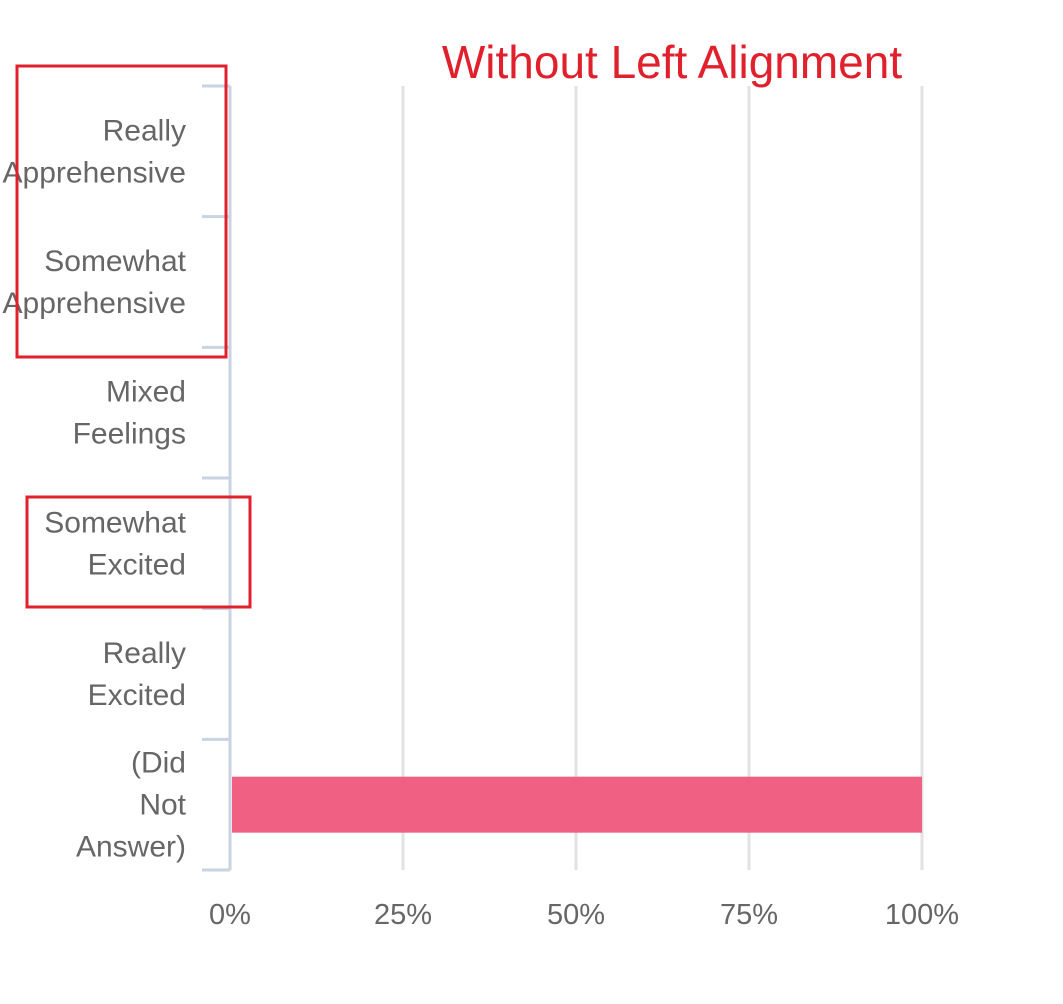  I want to click on x-tick-label: 0%, so click(230, 915).